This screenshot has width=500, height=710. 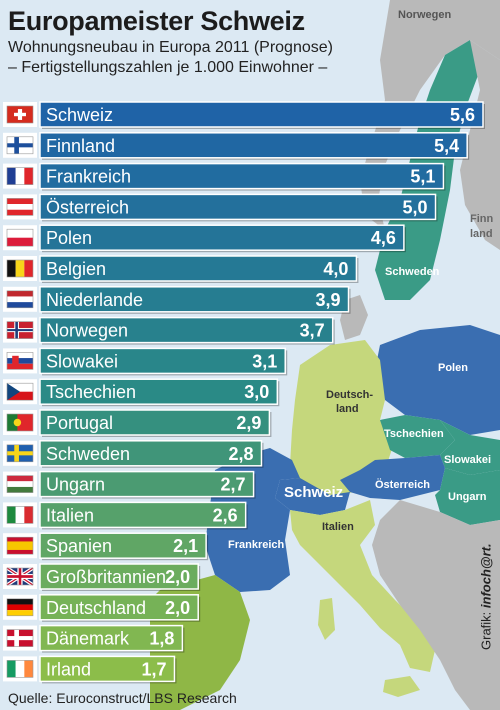 I want to click on map-switzerland, so click(x=312, y=496).